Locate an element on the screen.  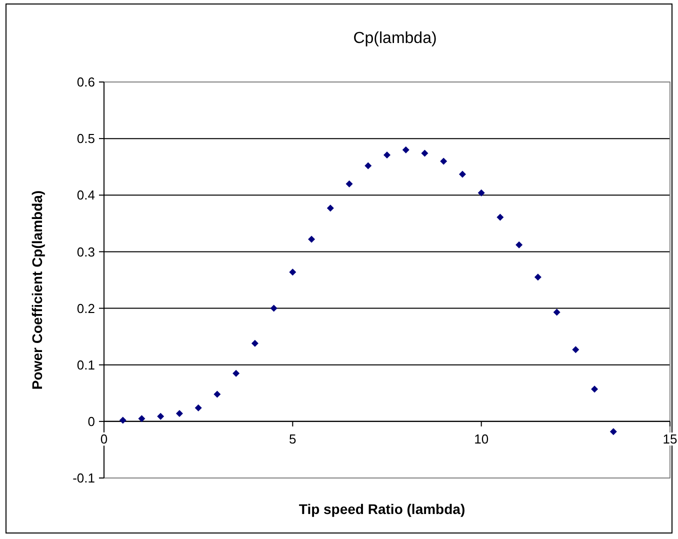
y-axis-title: Power Coefficient Cp(lambda) is located at coordinates (37, 290).